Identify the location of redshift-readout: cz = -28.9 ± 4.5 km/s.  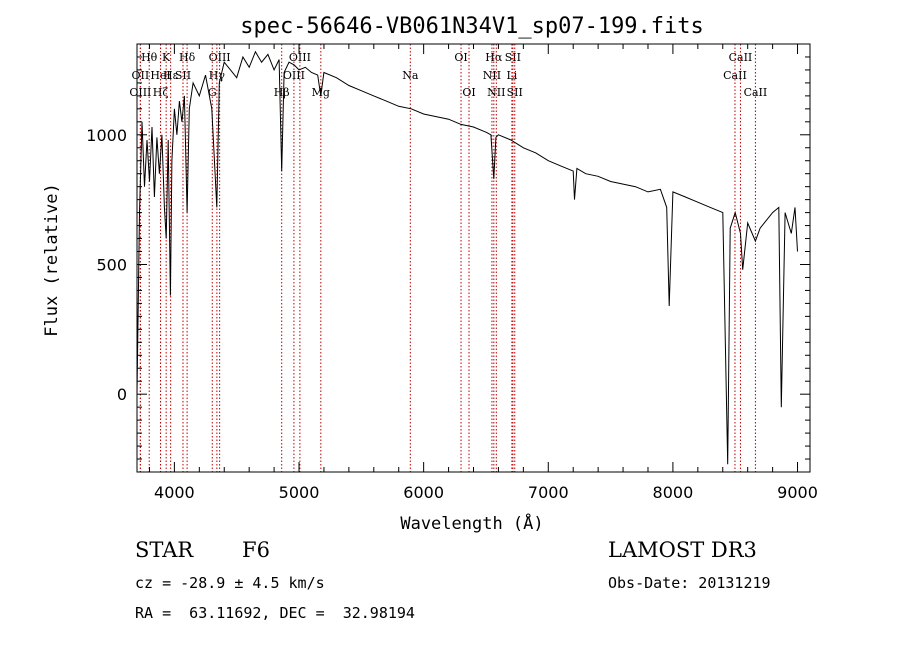
(230, 583).